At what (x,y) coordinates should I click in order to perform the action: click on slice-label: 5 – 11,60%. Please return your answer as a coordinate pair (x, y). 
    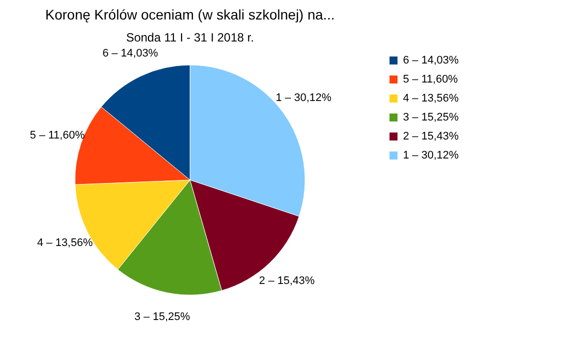
    Looking at the image, I should click on (57, 135).